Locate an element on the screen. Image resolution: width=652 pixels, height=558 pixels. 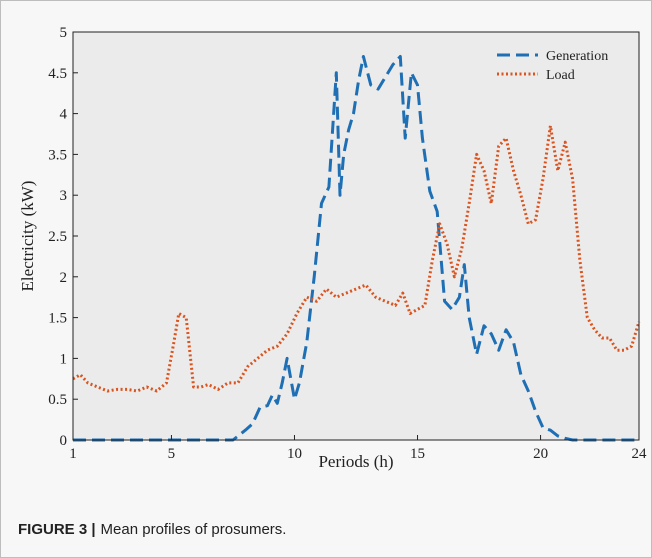
y-tick-label: 4.5 is located at coordinates (57, 74).